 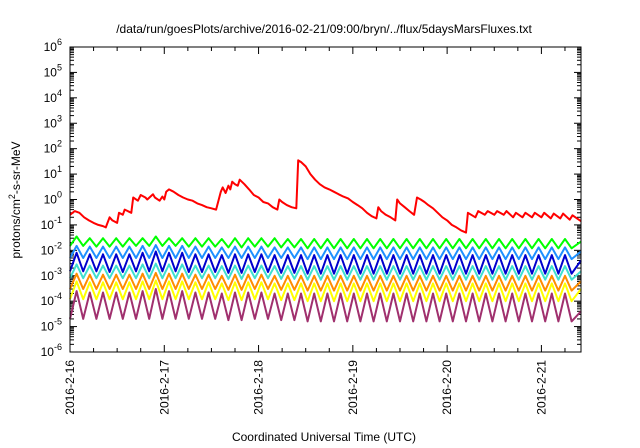 What do you see at coordinates (59, 118) in the screenshot?
I see `y-tick-label-exponent: 3` at bounding box center [59, 118].